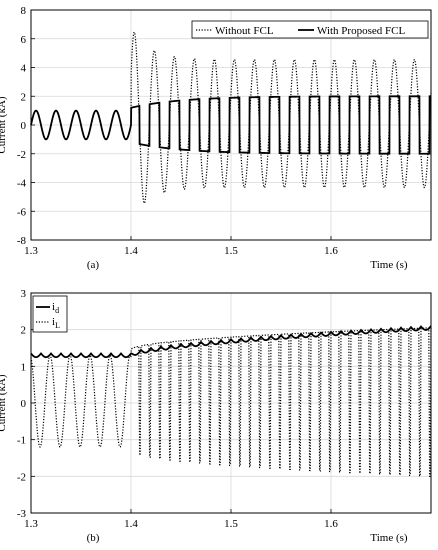 The height and width of the screenshot is (550, 438). I want to click on panel-b-legend-box, so click(50, 314).